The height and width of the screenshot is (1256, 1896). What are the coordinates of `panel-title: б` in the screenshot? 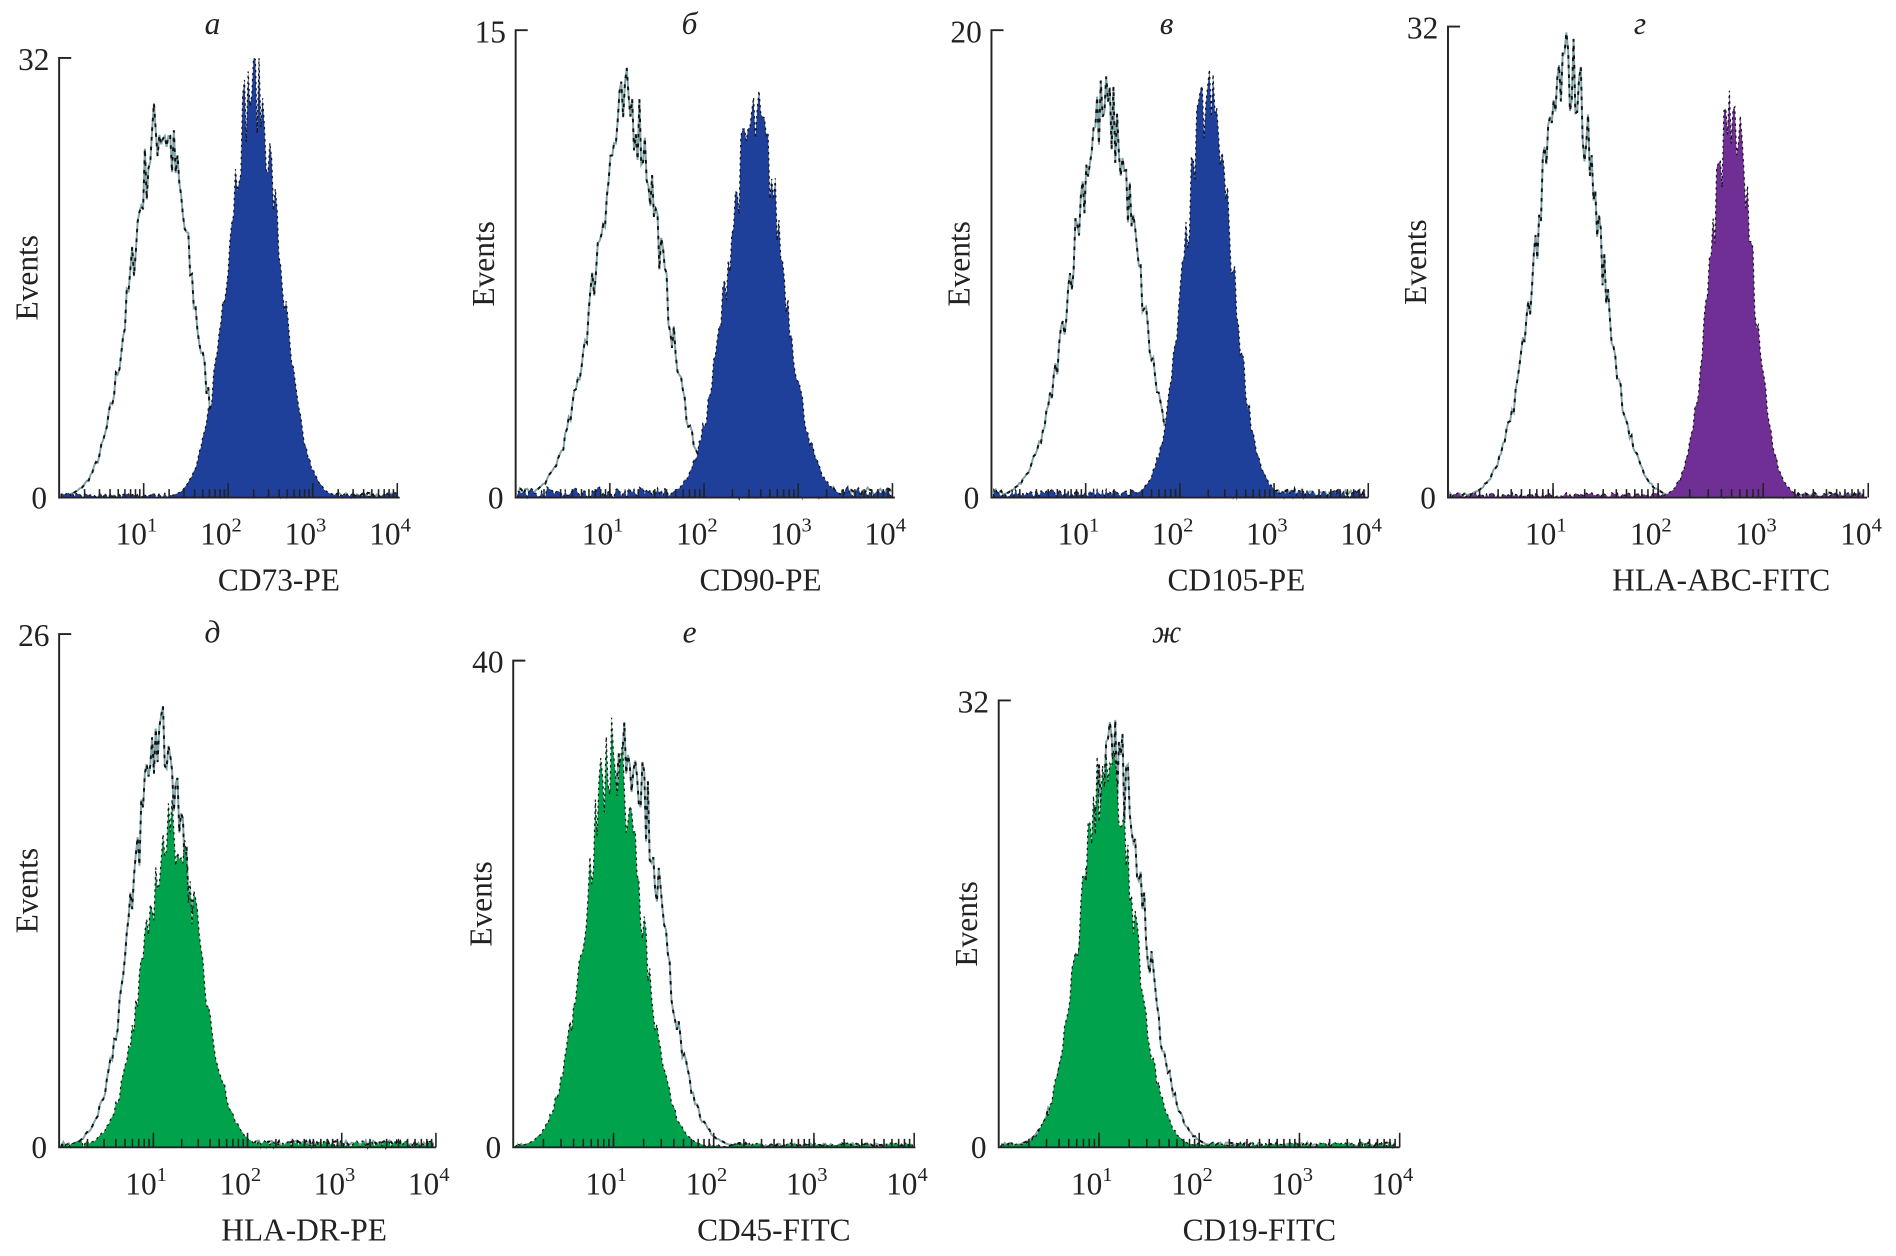 It's located at (690, 23).